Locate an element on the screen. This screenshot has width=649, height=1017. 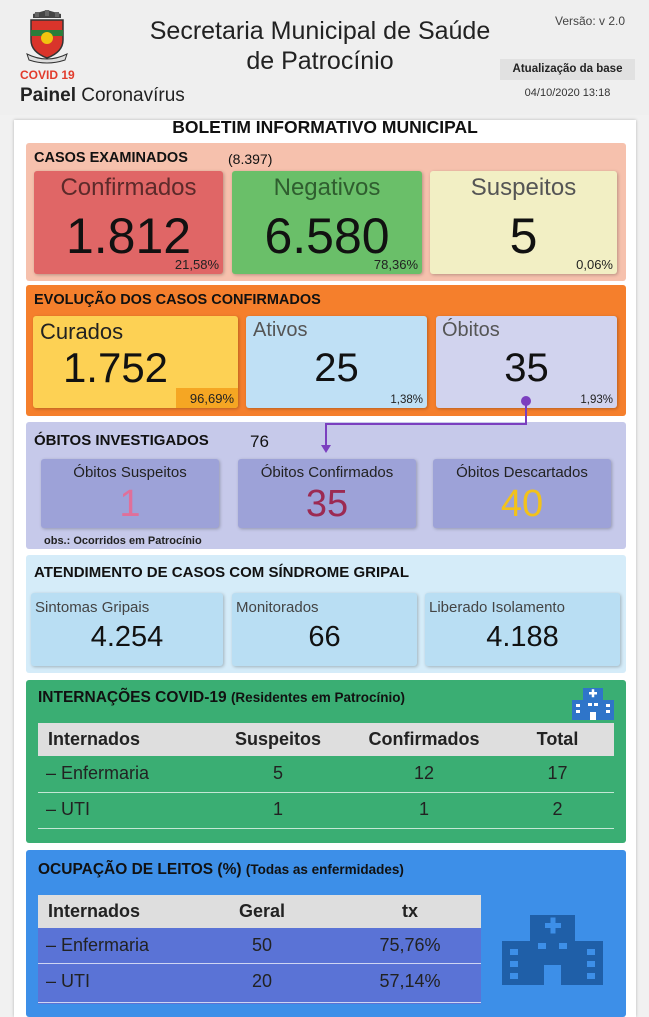
card-confirmados: Confirmados 1.812 21,58% is located at coordinates (128, 222).